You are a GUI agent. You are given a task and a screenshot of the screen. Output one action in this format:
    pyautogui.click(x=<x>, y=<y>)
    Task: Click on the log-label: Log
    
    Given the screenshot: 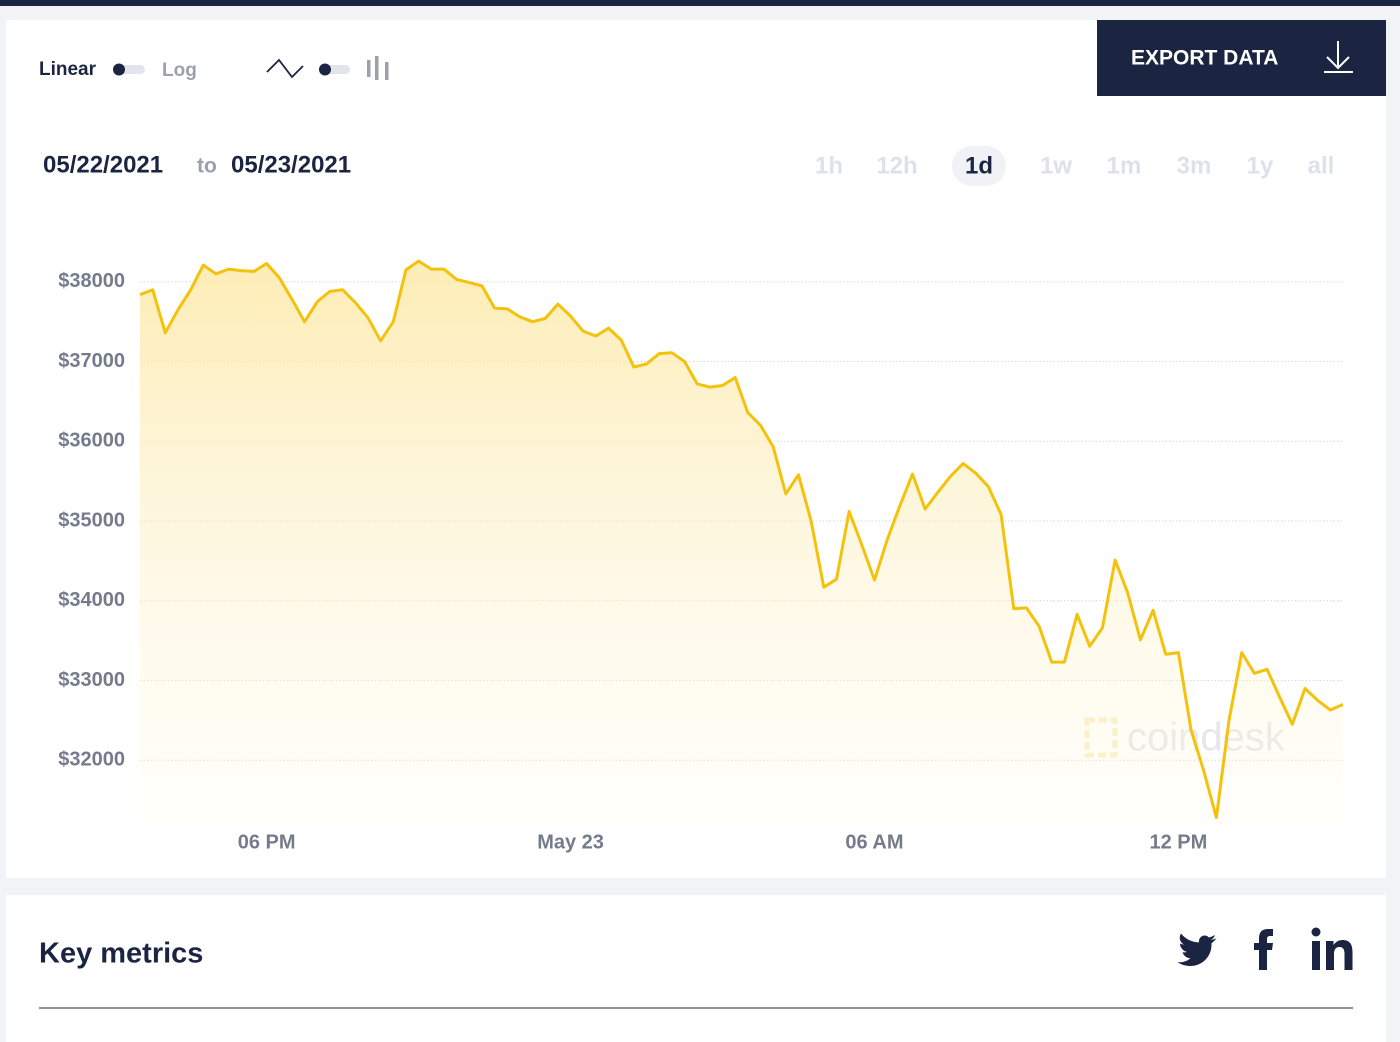 What is the action you would take?
    pyautogui.click(x=179, y=70)
    